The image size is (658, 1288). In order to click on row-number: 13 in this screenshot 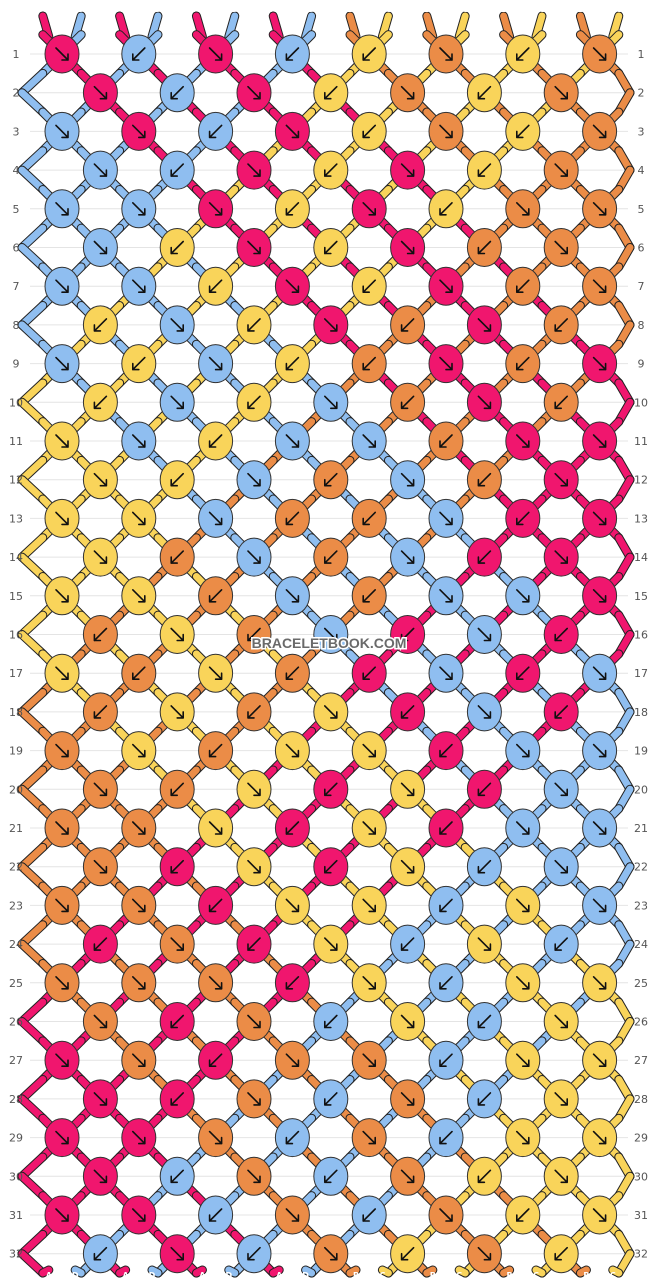, I will do `click(641, 518)`.